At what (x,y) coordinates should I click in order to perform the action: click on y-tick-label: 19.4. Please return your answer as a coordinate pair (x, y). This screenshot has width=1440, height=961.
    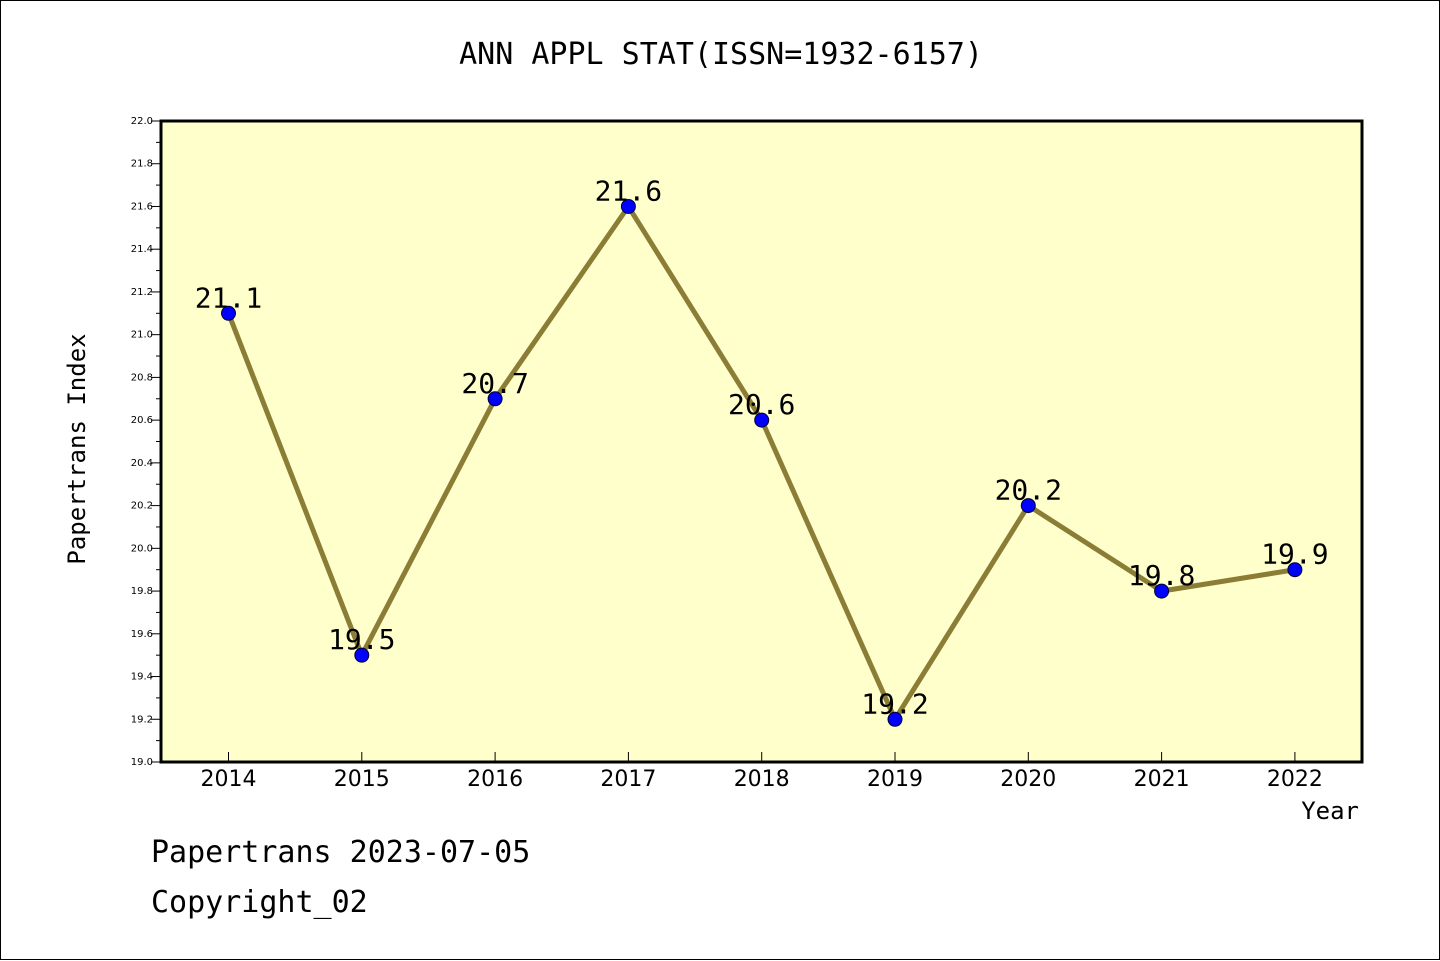
    Looking at the image, I should click on (142, 677).